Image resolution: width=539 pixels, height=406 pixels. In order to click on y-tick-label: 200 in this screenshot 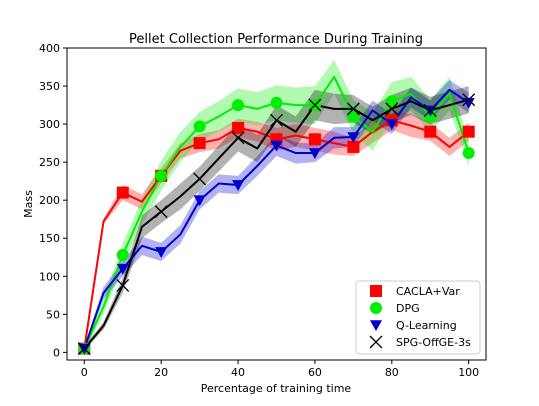, I will do `click(49, 200)`.